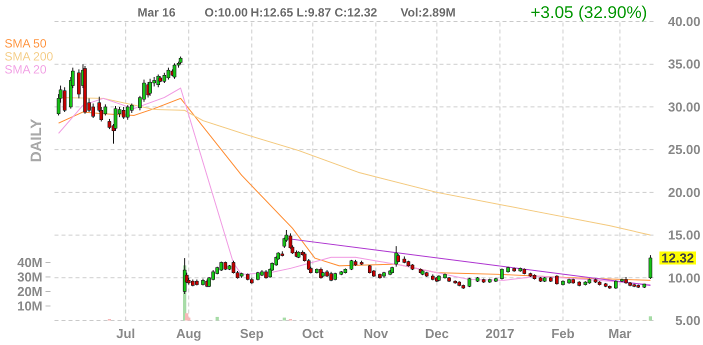 This screenshot has height=345, width=703. I want to click on y-tick-label: 25.00, so click(684, 150).